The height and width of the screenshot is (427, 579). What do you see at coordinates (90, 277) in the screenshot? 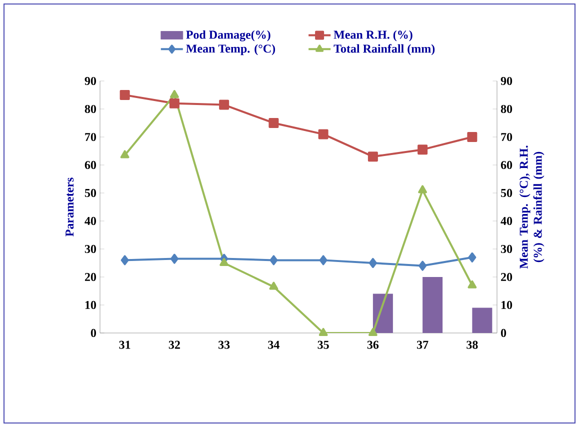
I see `y-tick-label: 20` at bounding box center [90, 277].